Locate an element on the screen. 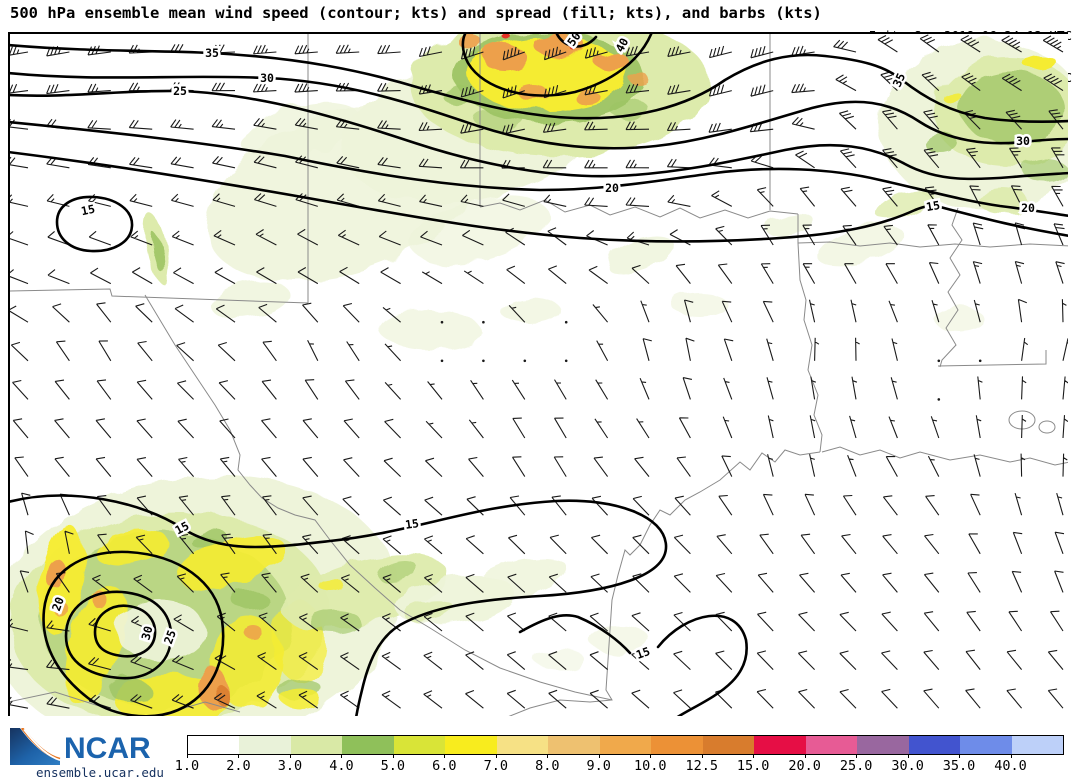 The image size is (1080, 781). colorbar-tick-label: 6.0 is located at coordinates (444, 766).